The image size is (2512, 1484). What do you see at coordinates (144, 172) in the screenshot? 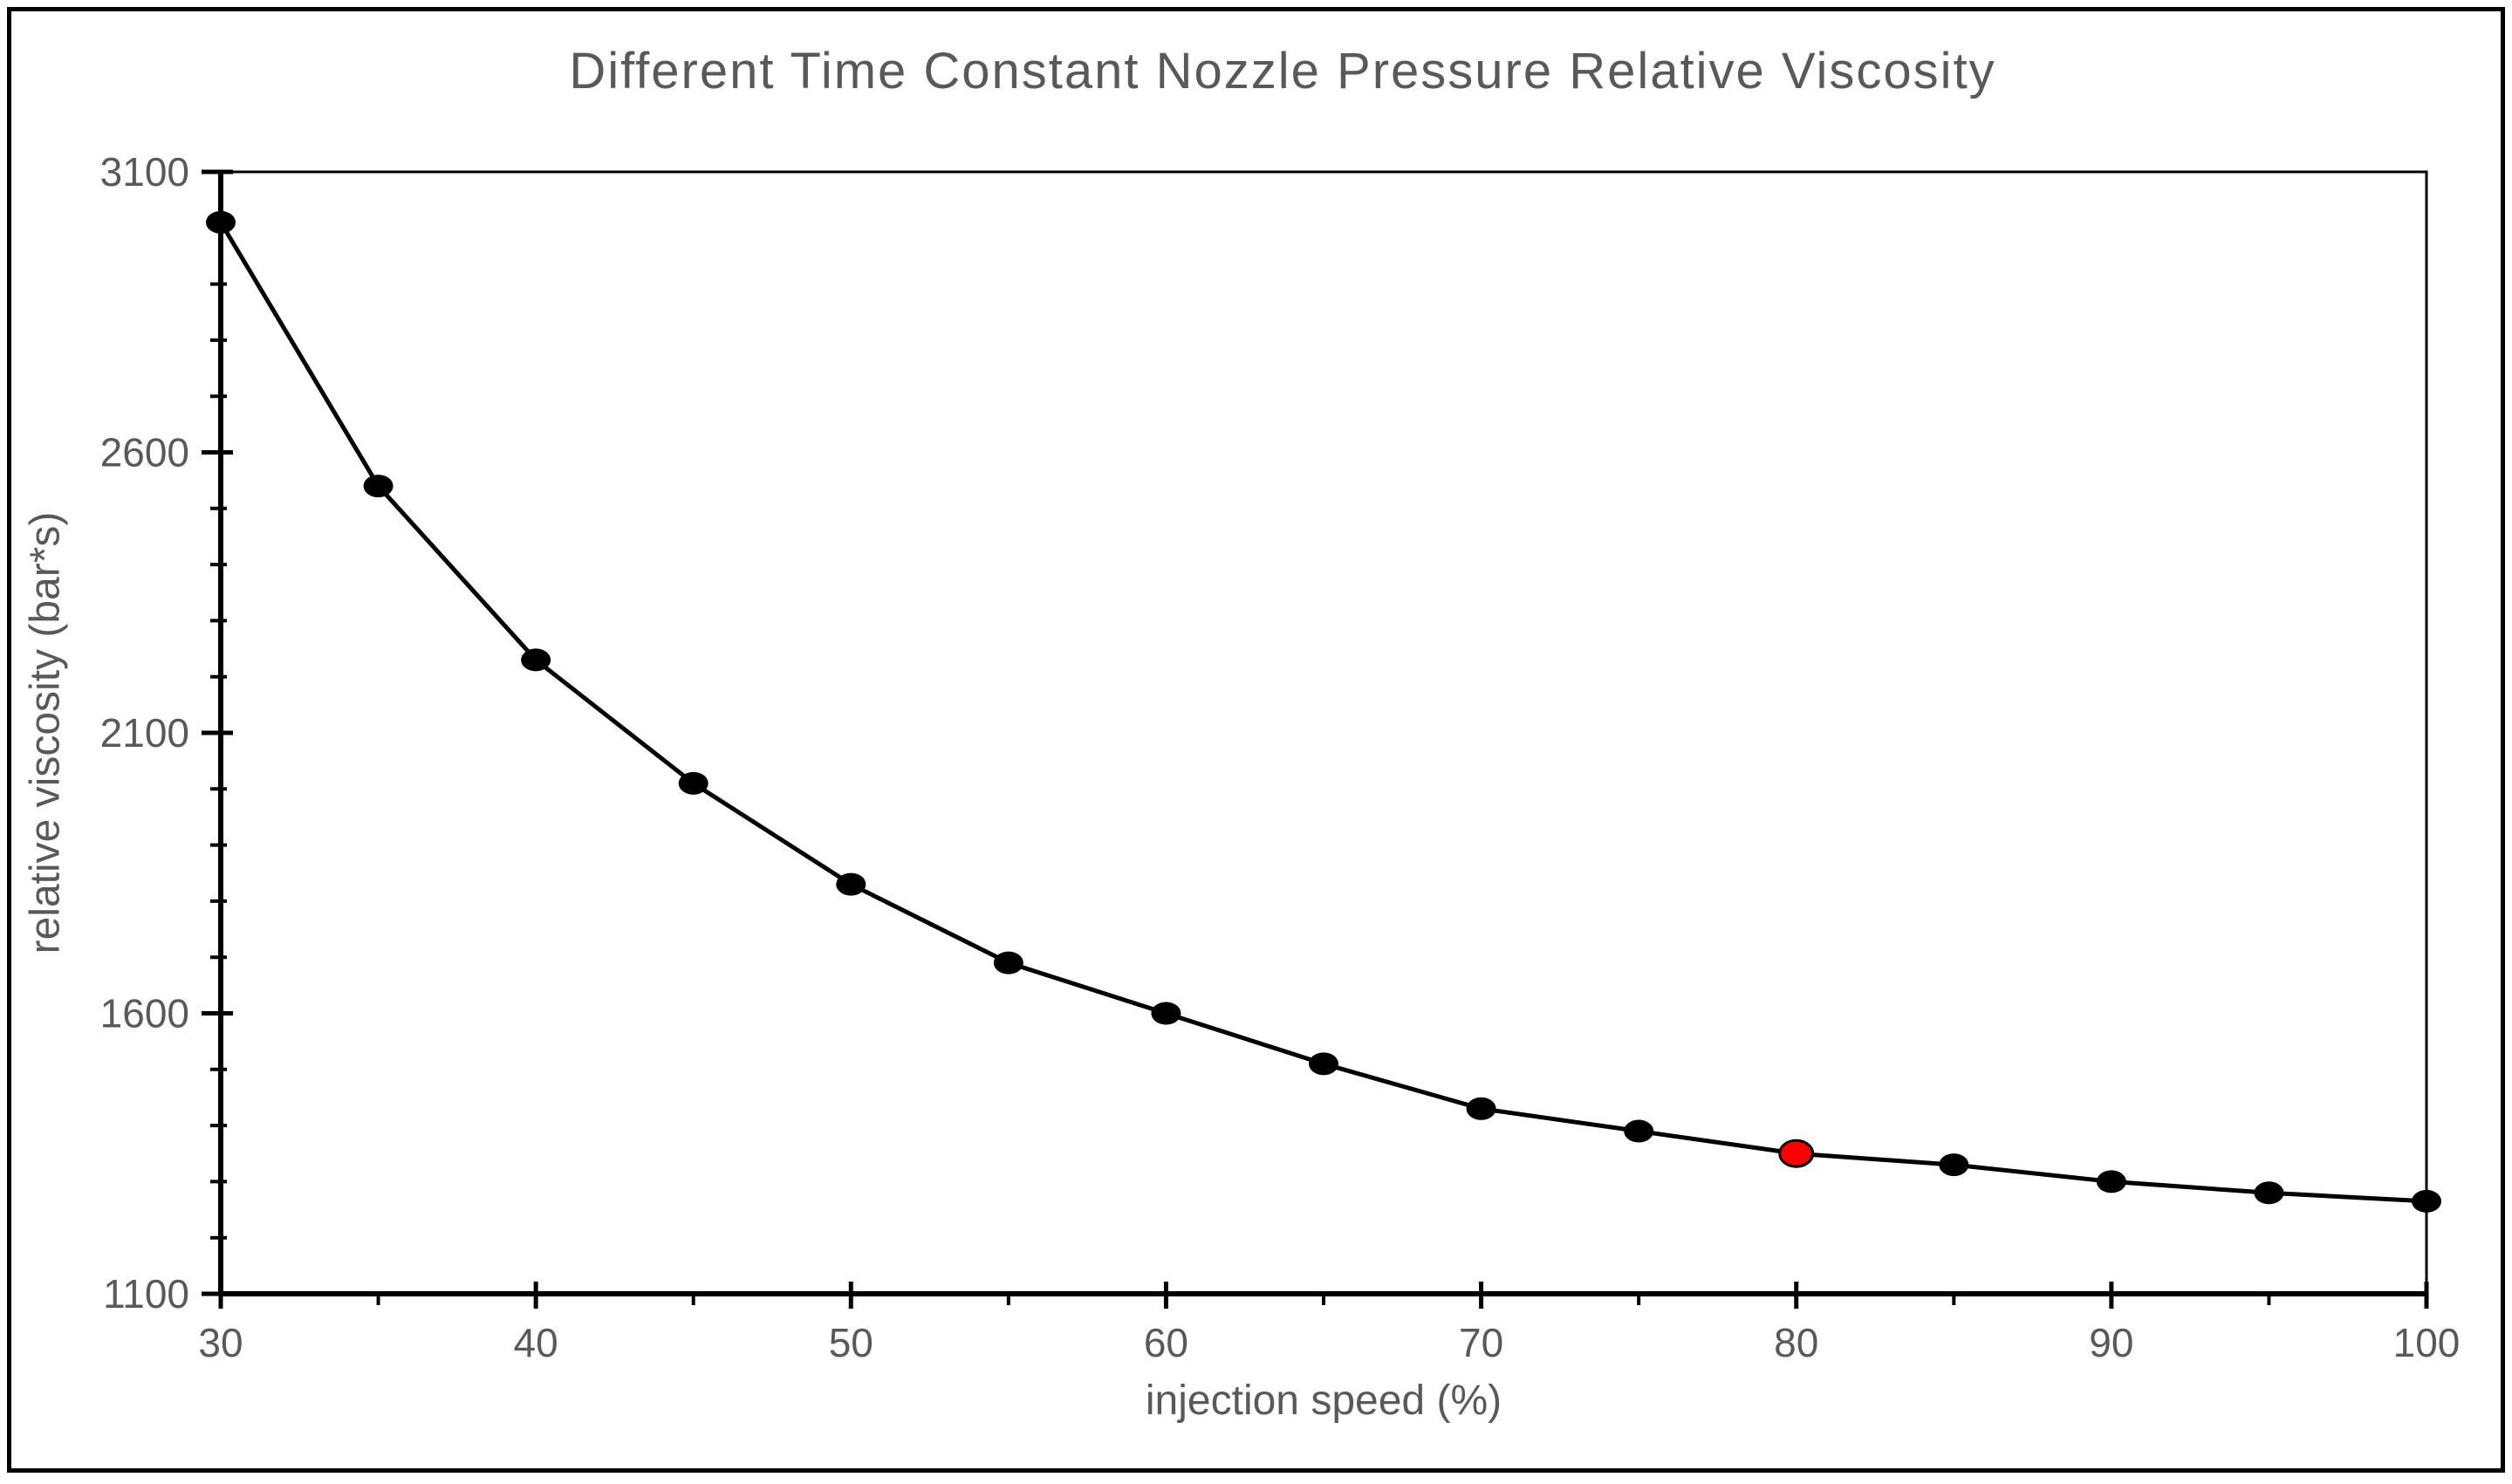
I see `y-tick-label: 3100` at bounding box center [144, 172].